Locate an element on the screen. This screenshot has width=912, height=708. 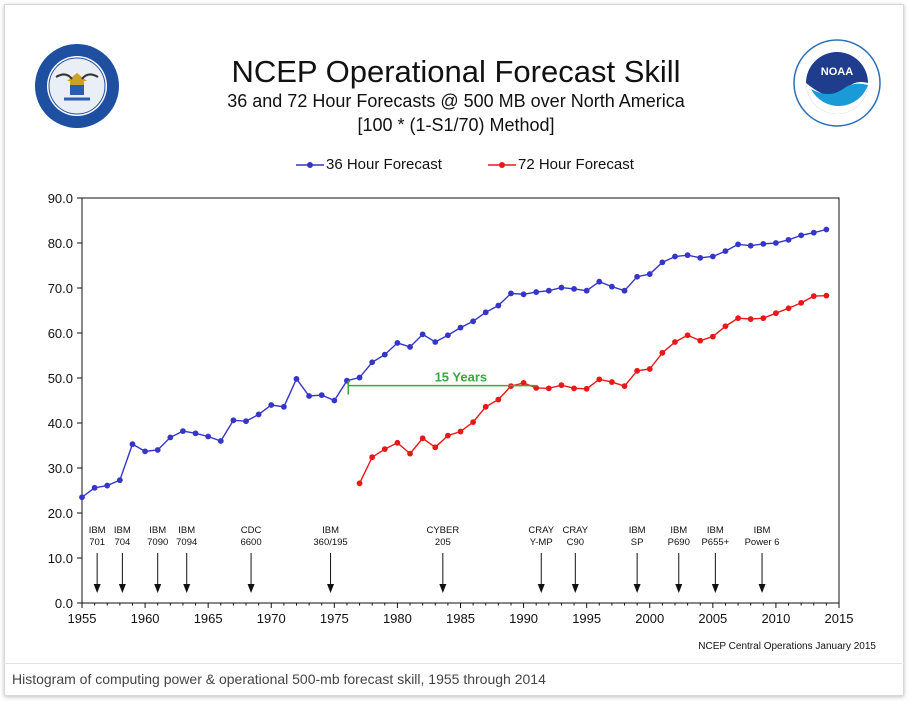
legend-swatch-72h is located at coordinates (502, 164).